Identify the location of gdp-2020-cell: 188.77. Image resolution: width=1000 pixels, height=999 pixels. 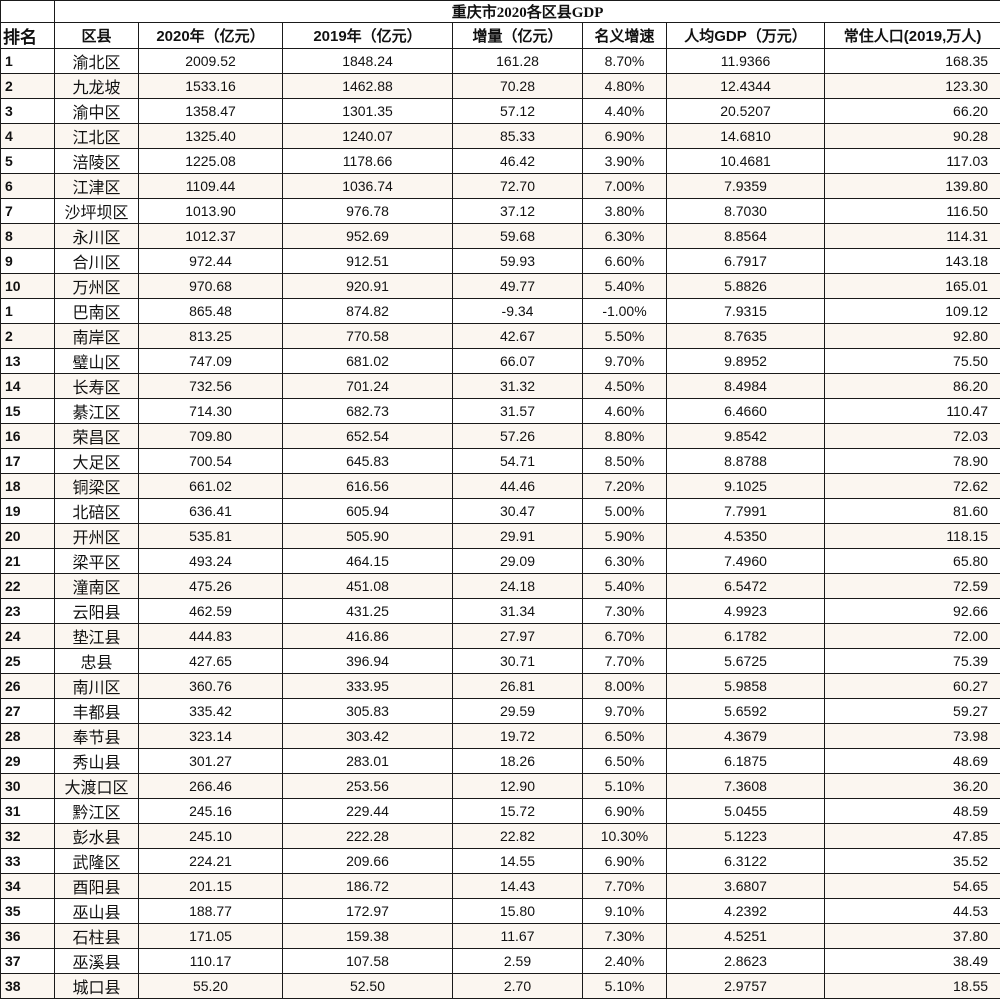
(211, 911).